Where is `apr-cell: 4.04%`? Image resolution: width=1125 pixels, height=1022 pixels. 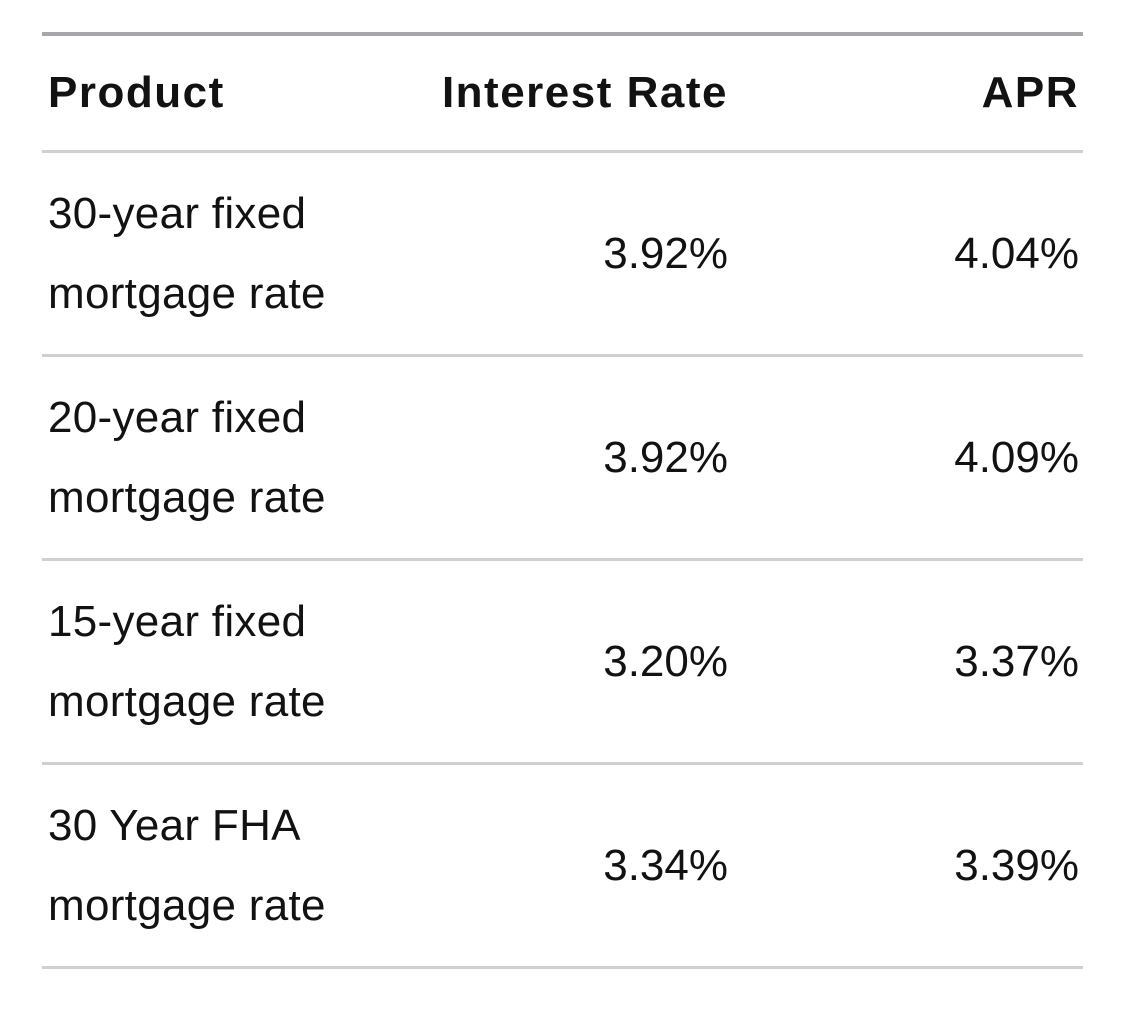 apr-cell: 4.04% is located at coordinates (1016, 253).